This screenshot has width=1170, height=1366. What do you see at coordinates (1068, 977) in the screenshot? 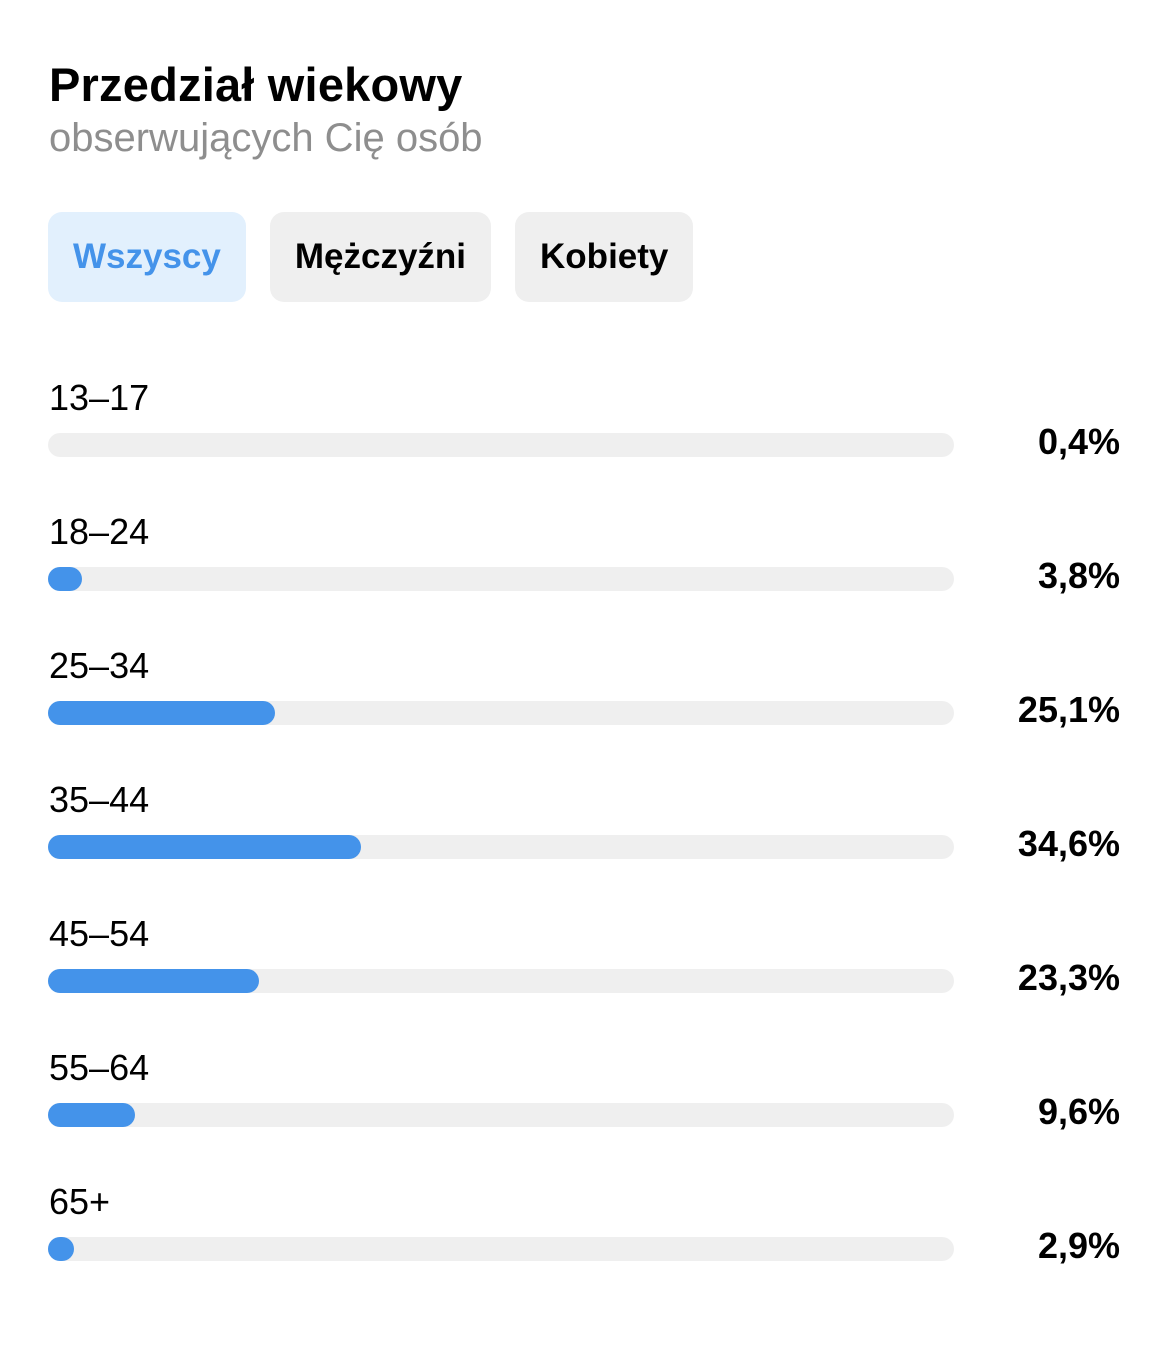
I see `percentage-value: 23,3%` at bounding box center [1068, 977].